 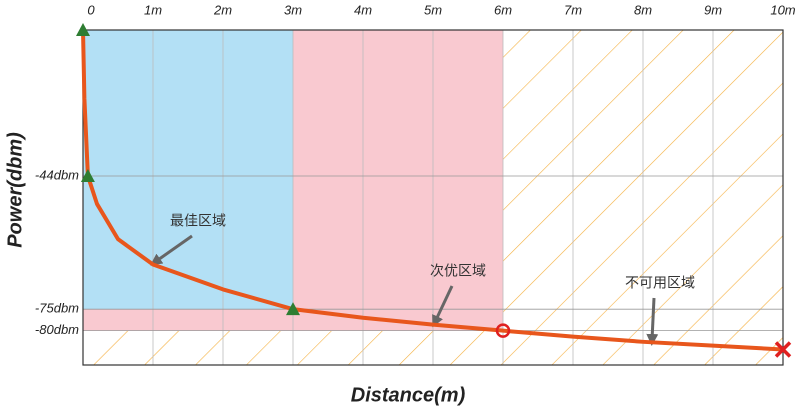 I want to click on zone-label: 最佳区域, so click(x=198, y=221).